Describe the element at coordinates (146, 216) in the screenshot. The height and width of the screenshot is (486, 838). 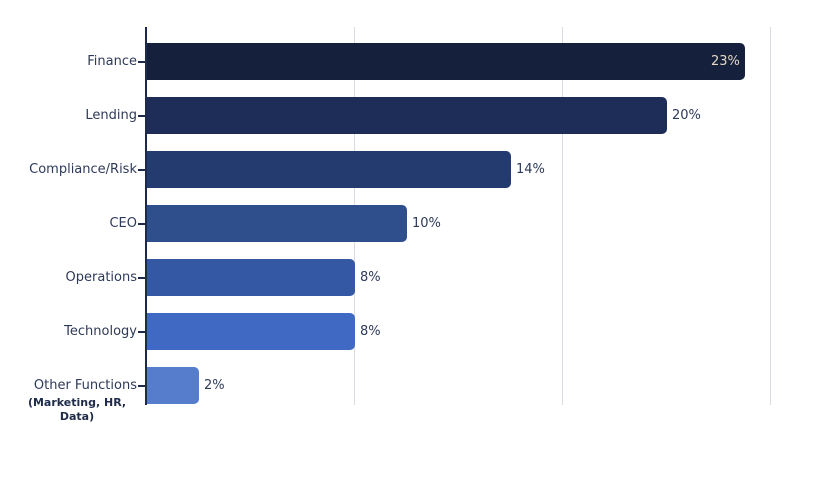
I see `y-axis-line` at that location.